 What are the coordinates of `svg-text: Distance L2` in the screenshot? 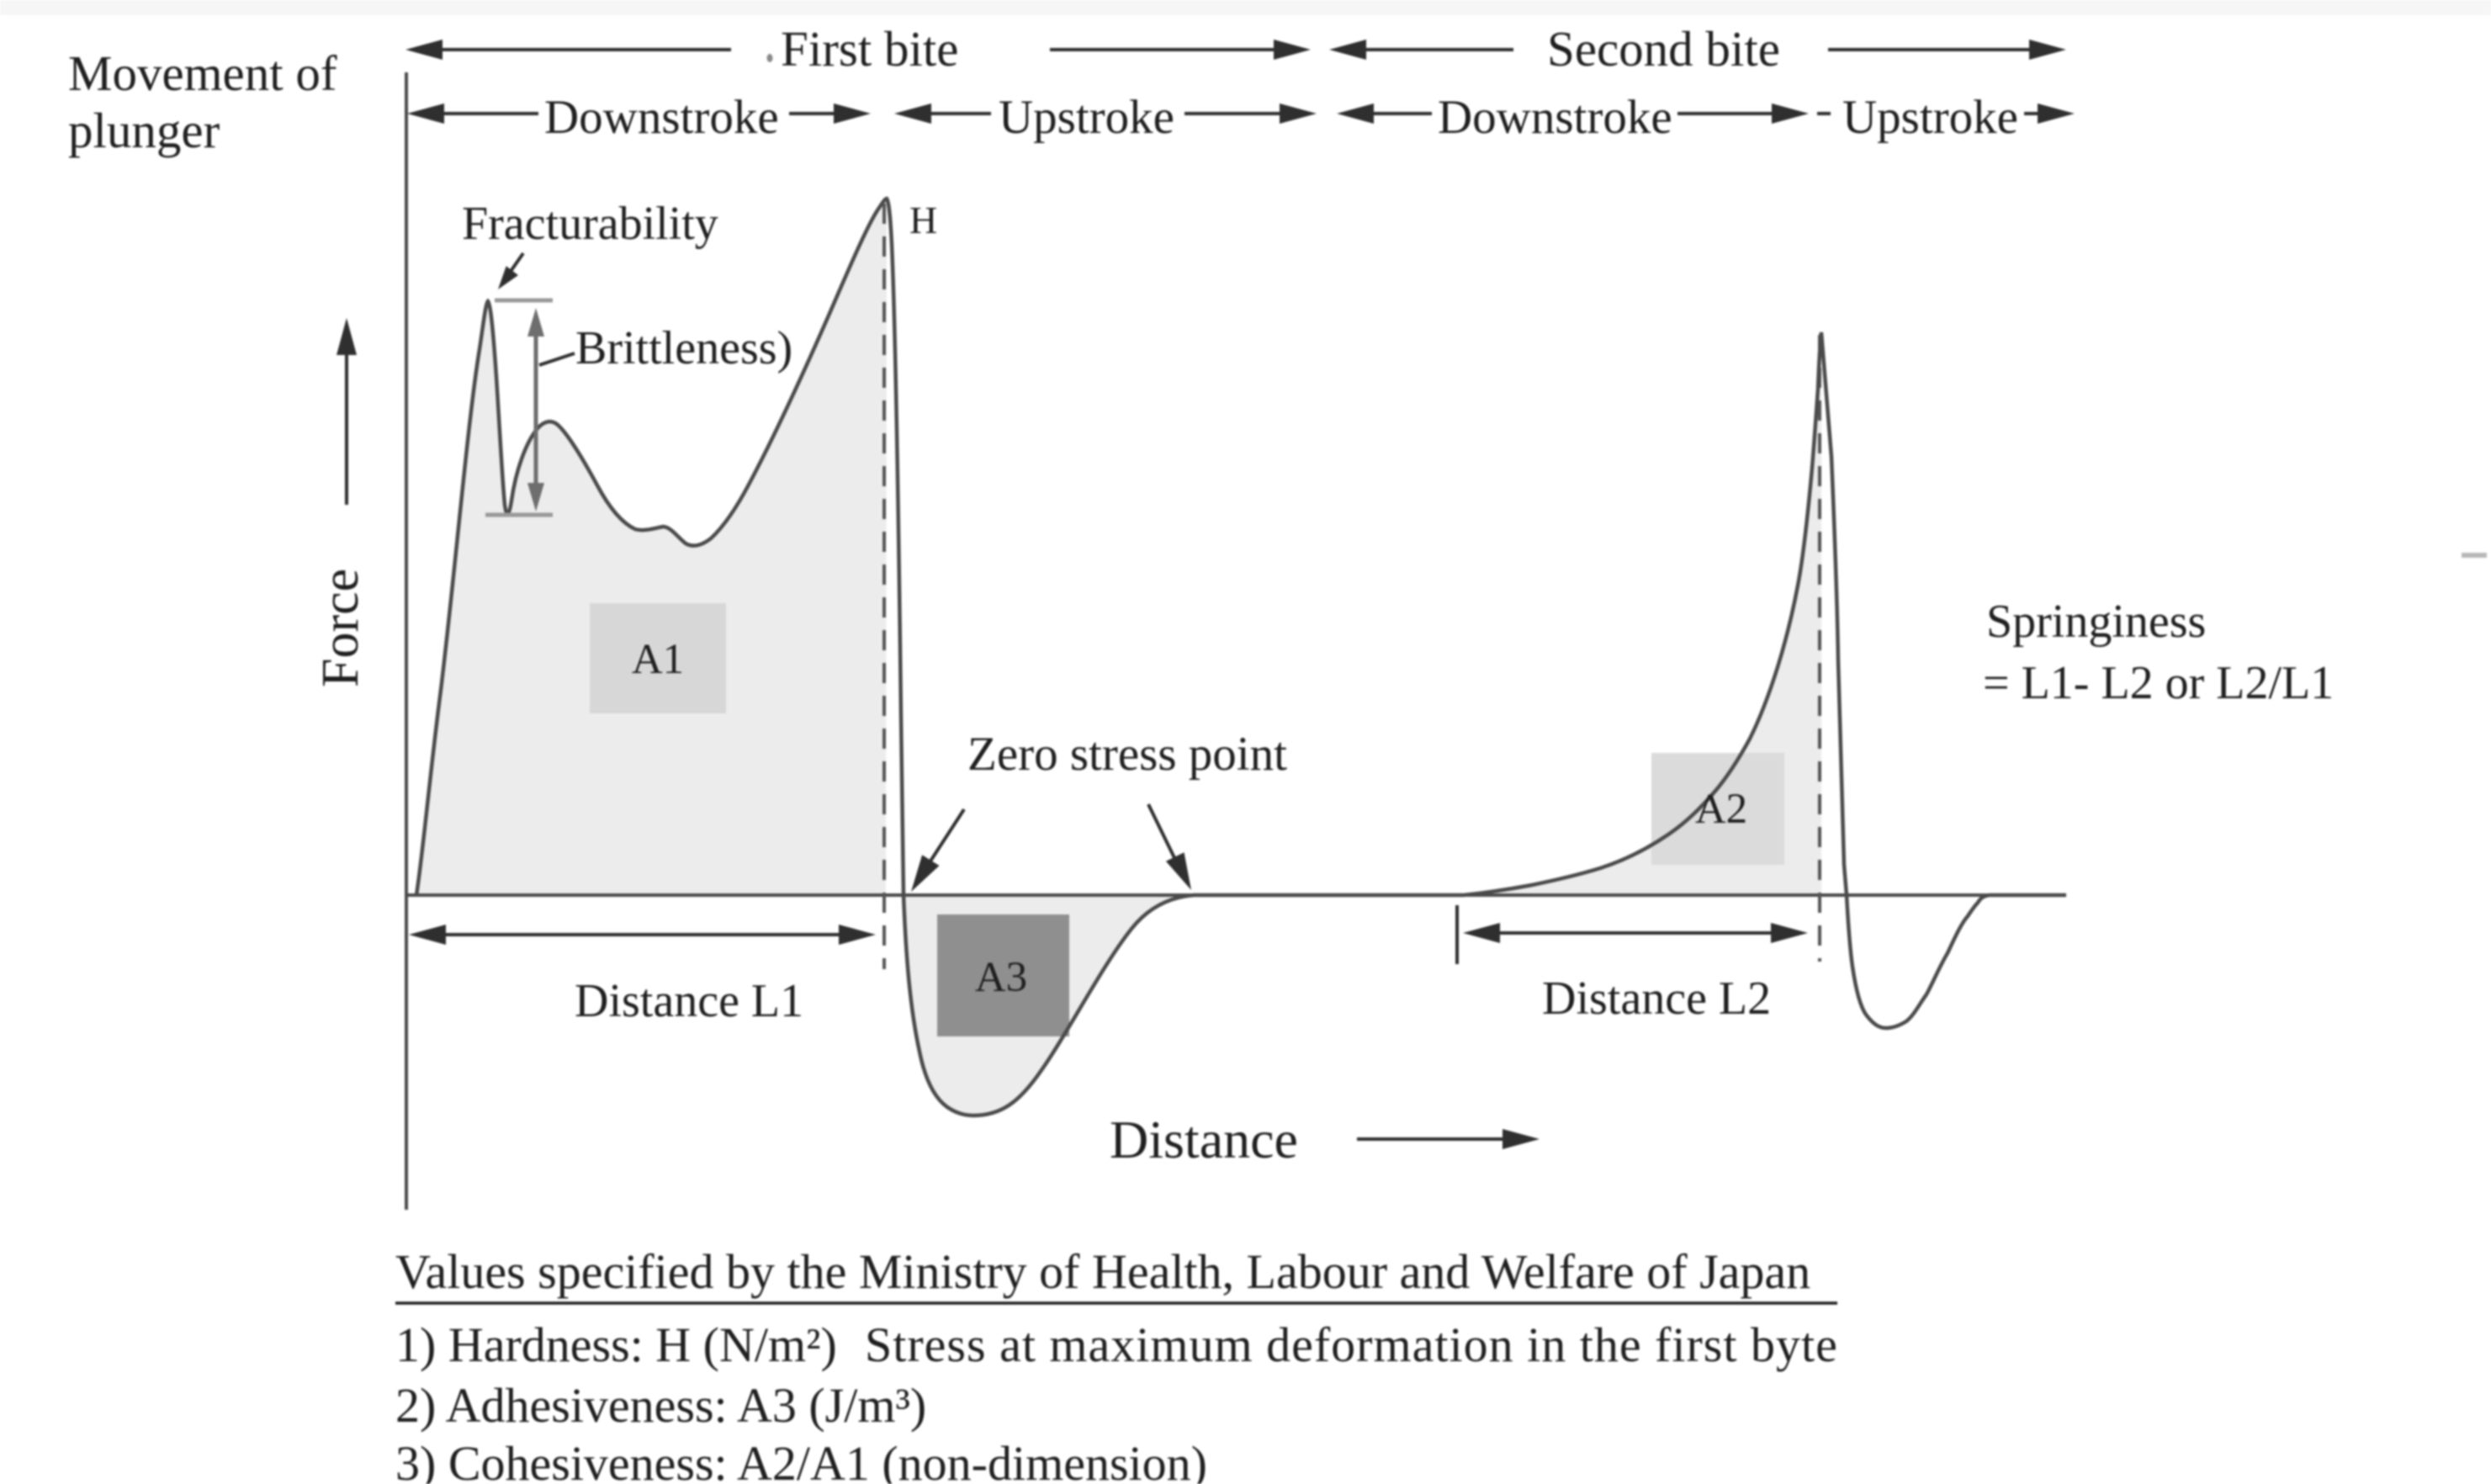 It's located at (1656, 999).